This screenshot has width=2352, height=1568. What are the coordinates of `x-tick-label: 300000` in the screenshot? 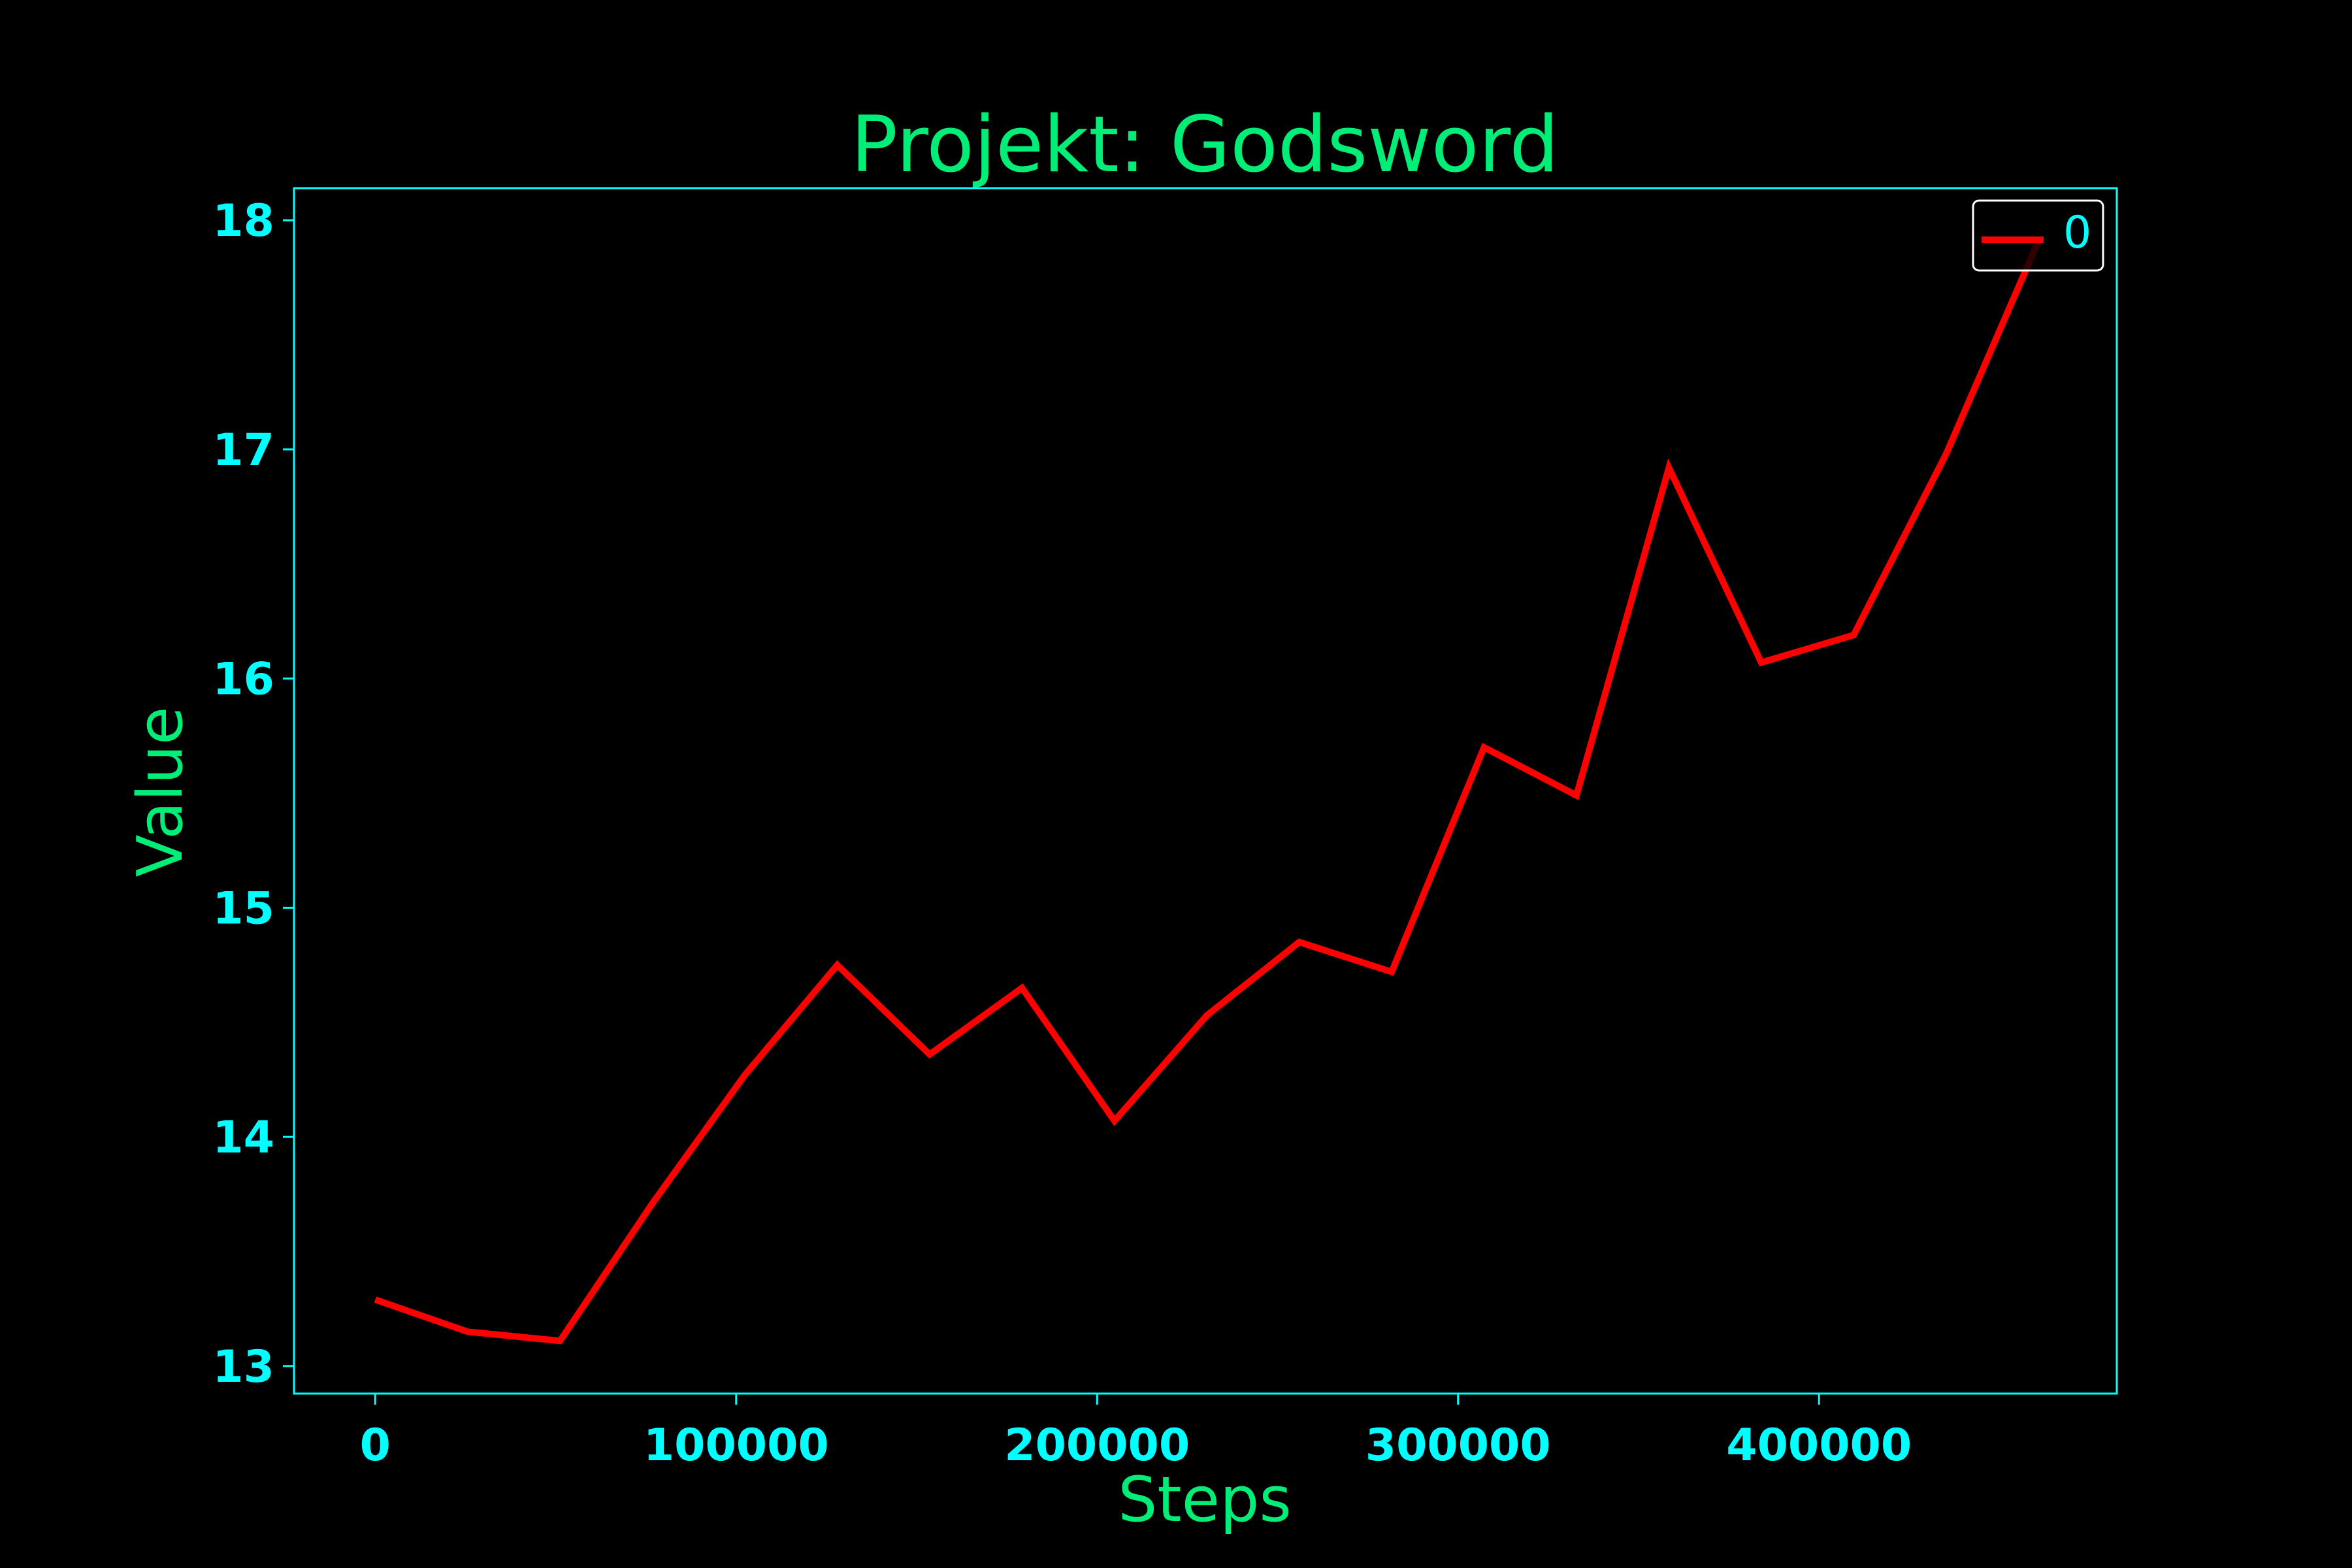 It's located at (1458, 1445).